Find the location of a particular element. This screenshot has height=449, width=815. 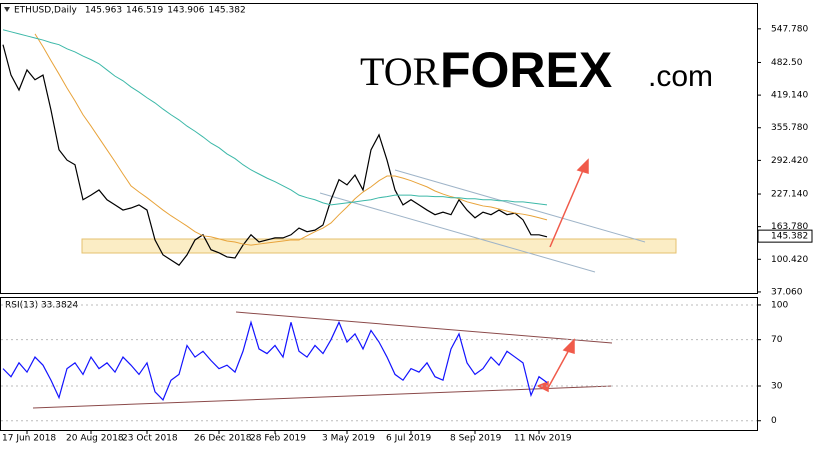

header-value: 143.906 is located at coordinates (185, 11).